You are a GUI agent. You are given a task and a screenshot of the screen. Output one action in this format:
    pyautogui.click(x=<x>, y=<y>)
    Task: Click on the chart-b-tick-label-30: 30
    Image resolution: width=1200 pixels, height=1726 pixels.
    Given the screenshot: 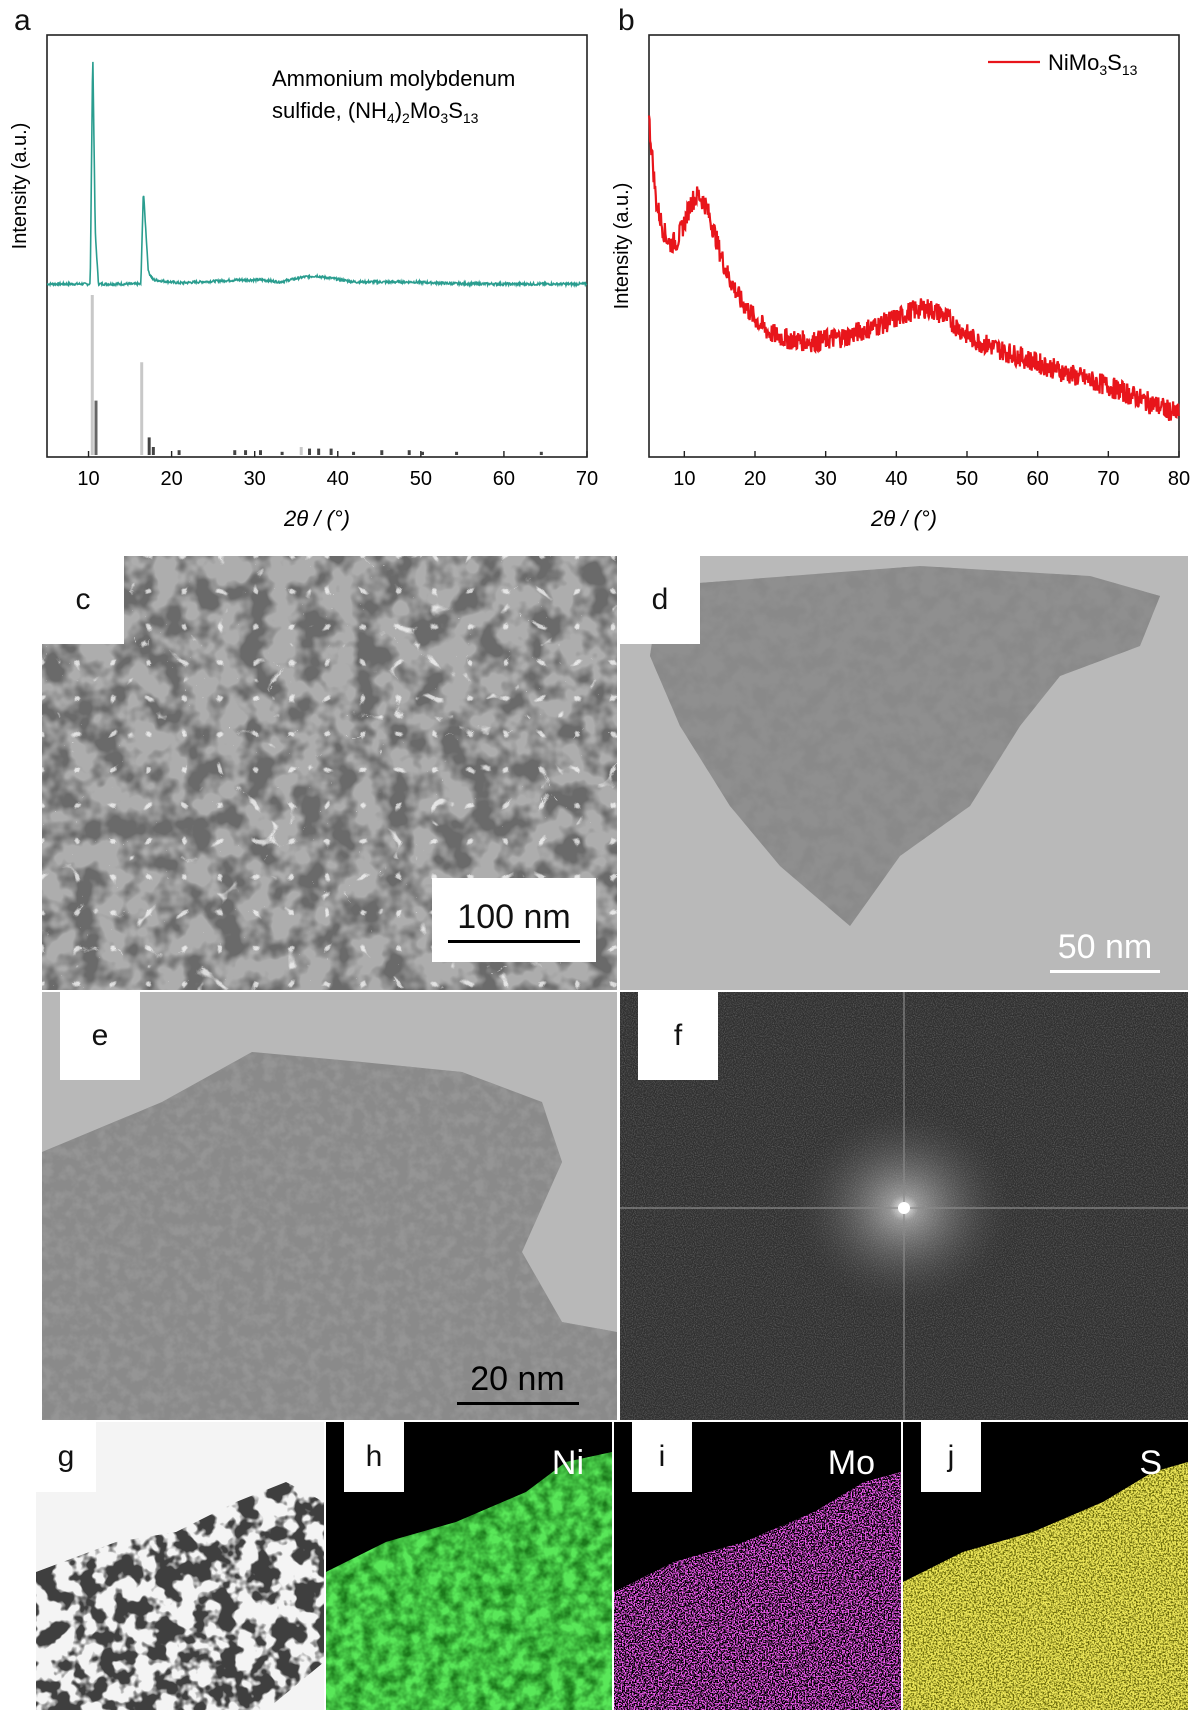 What is the action you would take?
    pyautogui.click(x=826, y=479)
    